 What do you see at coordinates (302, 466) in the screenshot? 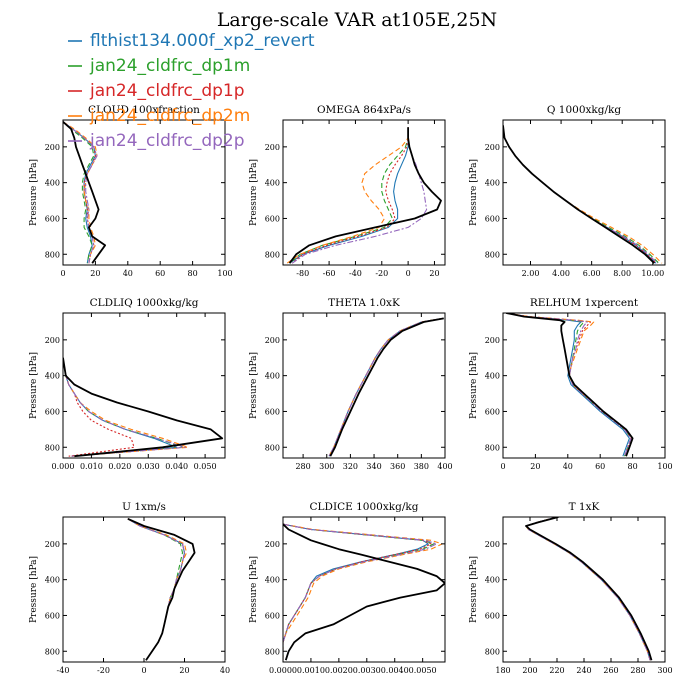
I see `x-tick-label: 280` at bounding box center [302, 466].